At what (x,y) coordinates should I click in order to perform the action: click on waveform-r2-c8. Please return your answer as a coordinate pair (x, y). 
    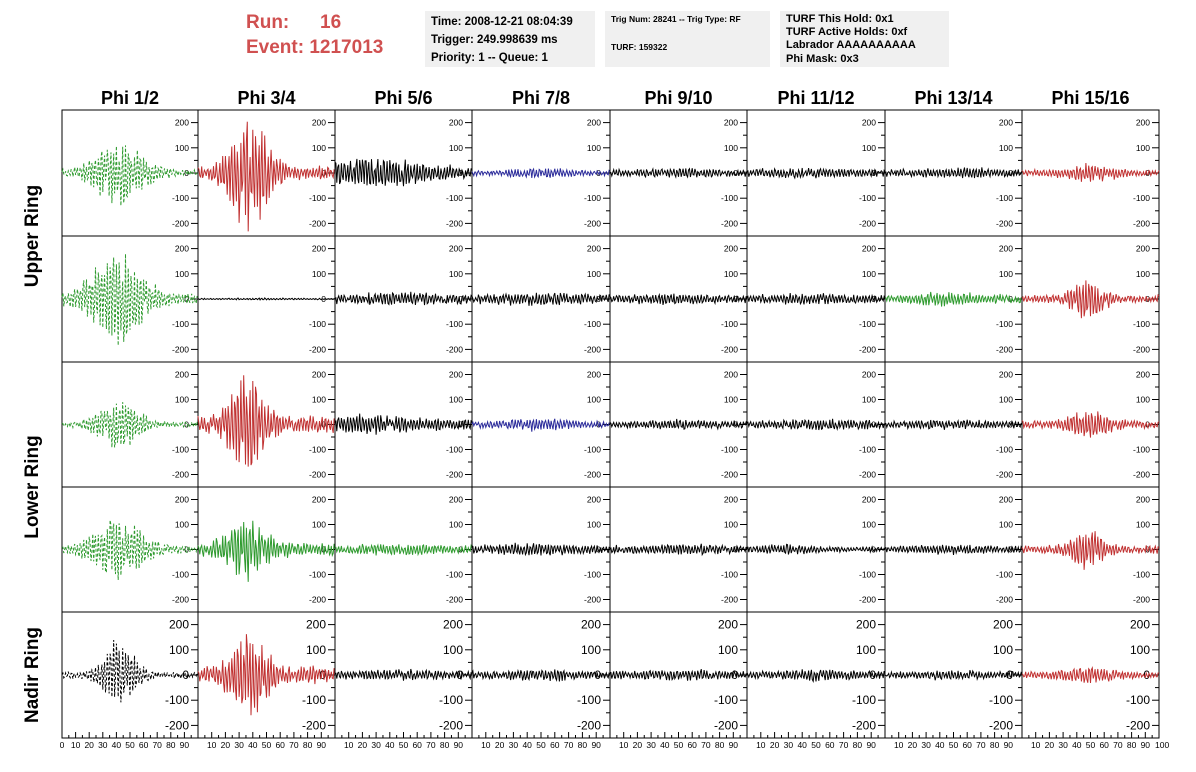
    Looking at the image, I should click on (1090, 299).